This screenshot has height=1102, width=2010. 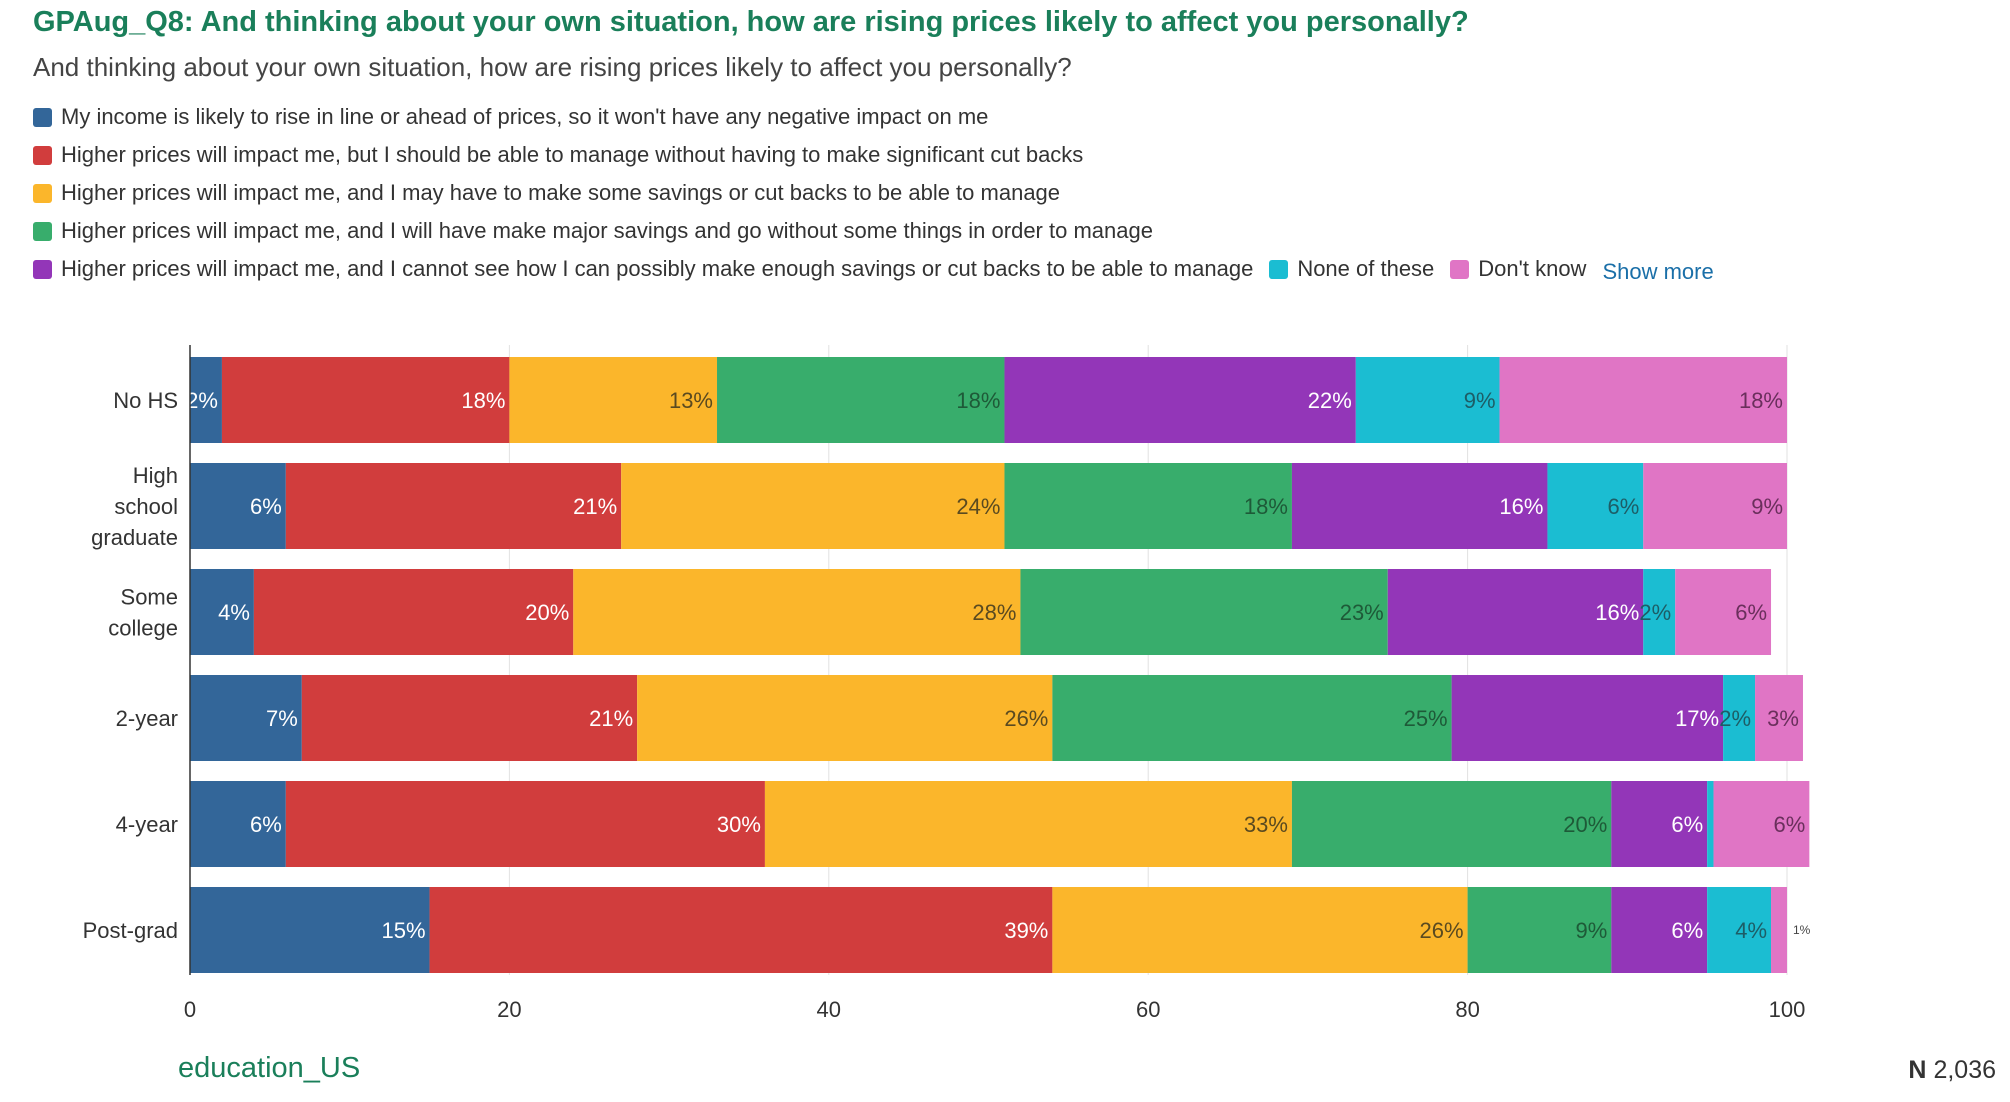 I want to click on data-label: 15%, so click(x=404, y=930).